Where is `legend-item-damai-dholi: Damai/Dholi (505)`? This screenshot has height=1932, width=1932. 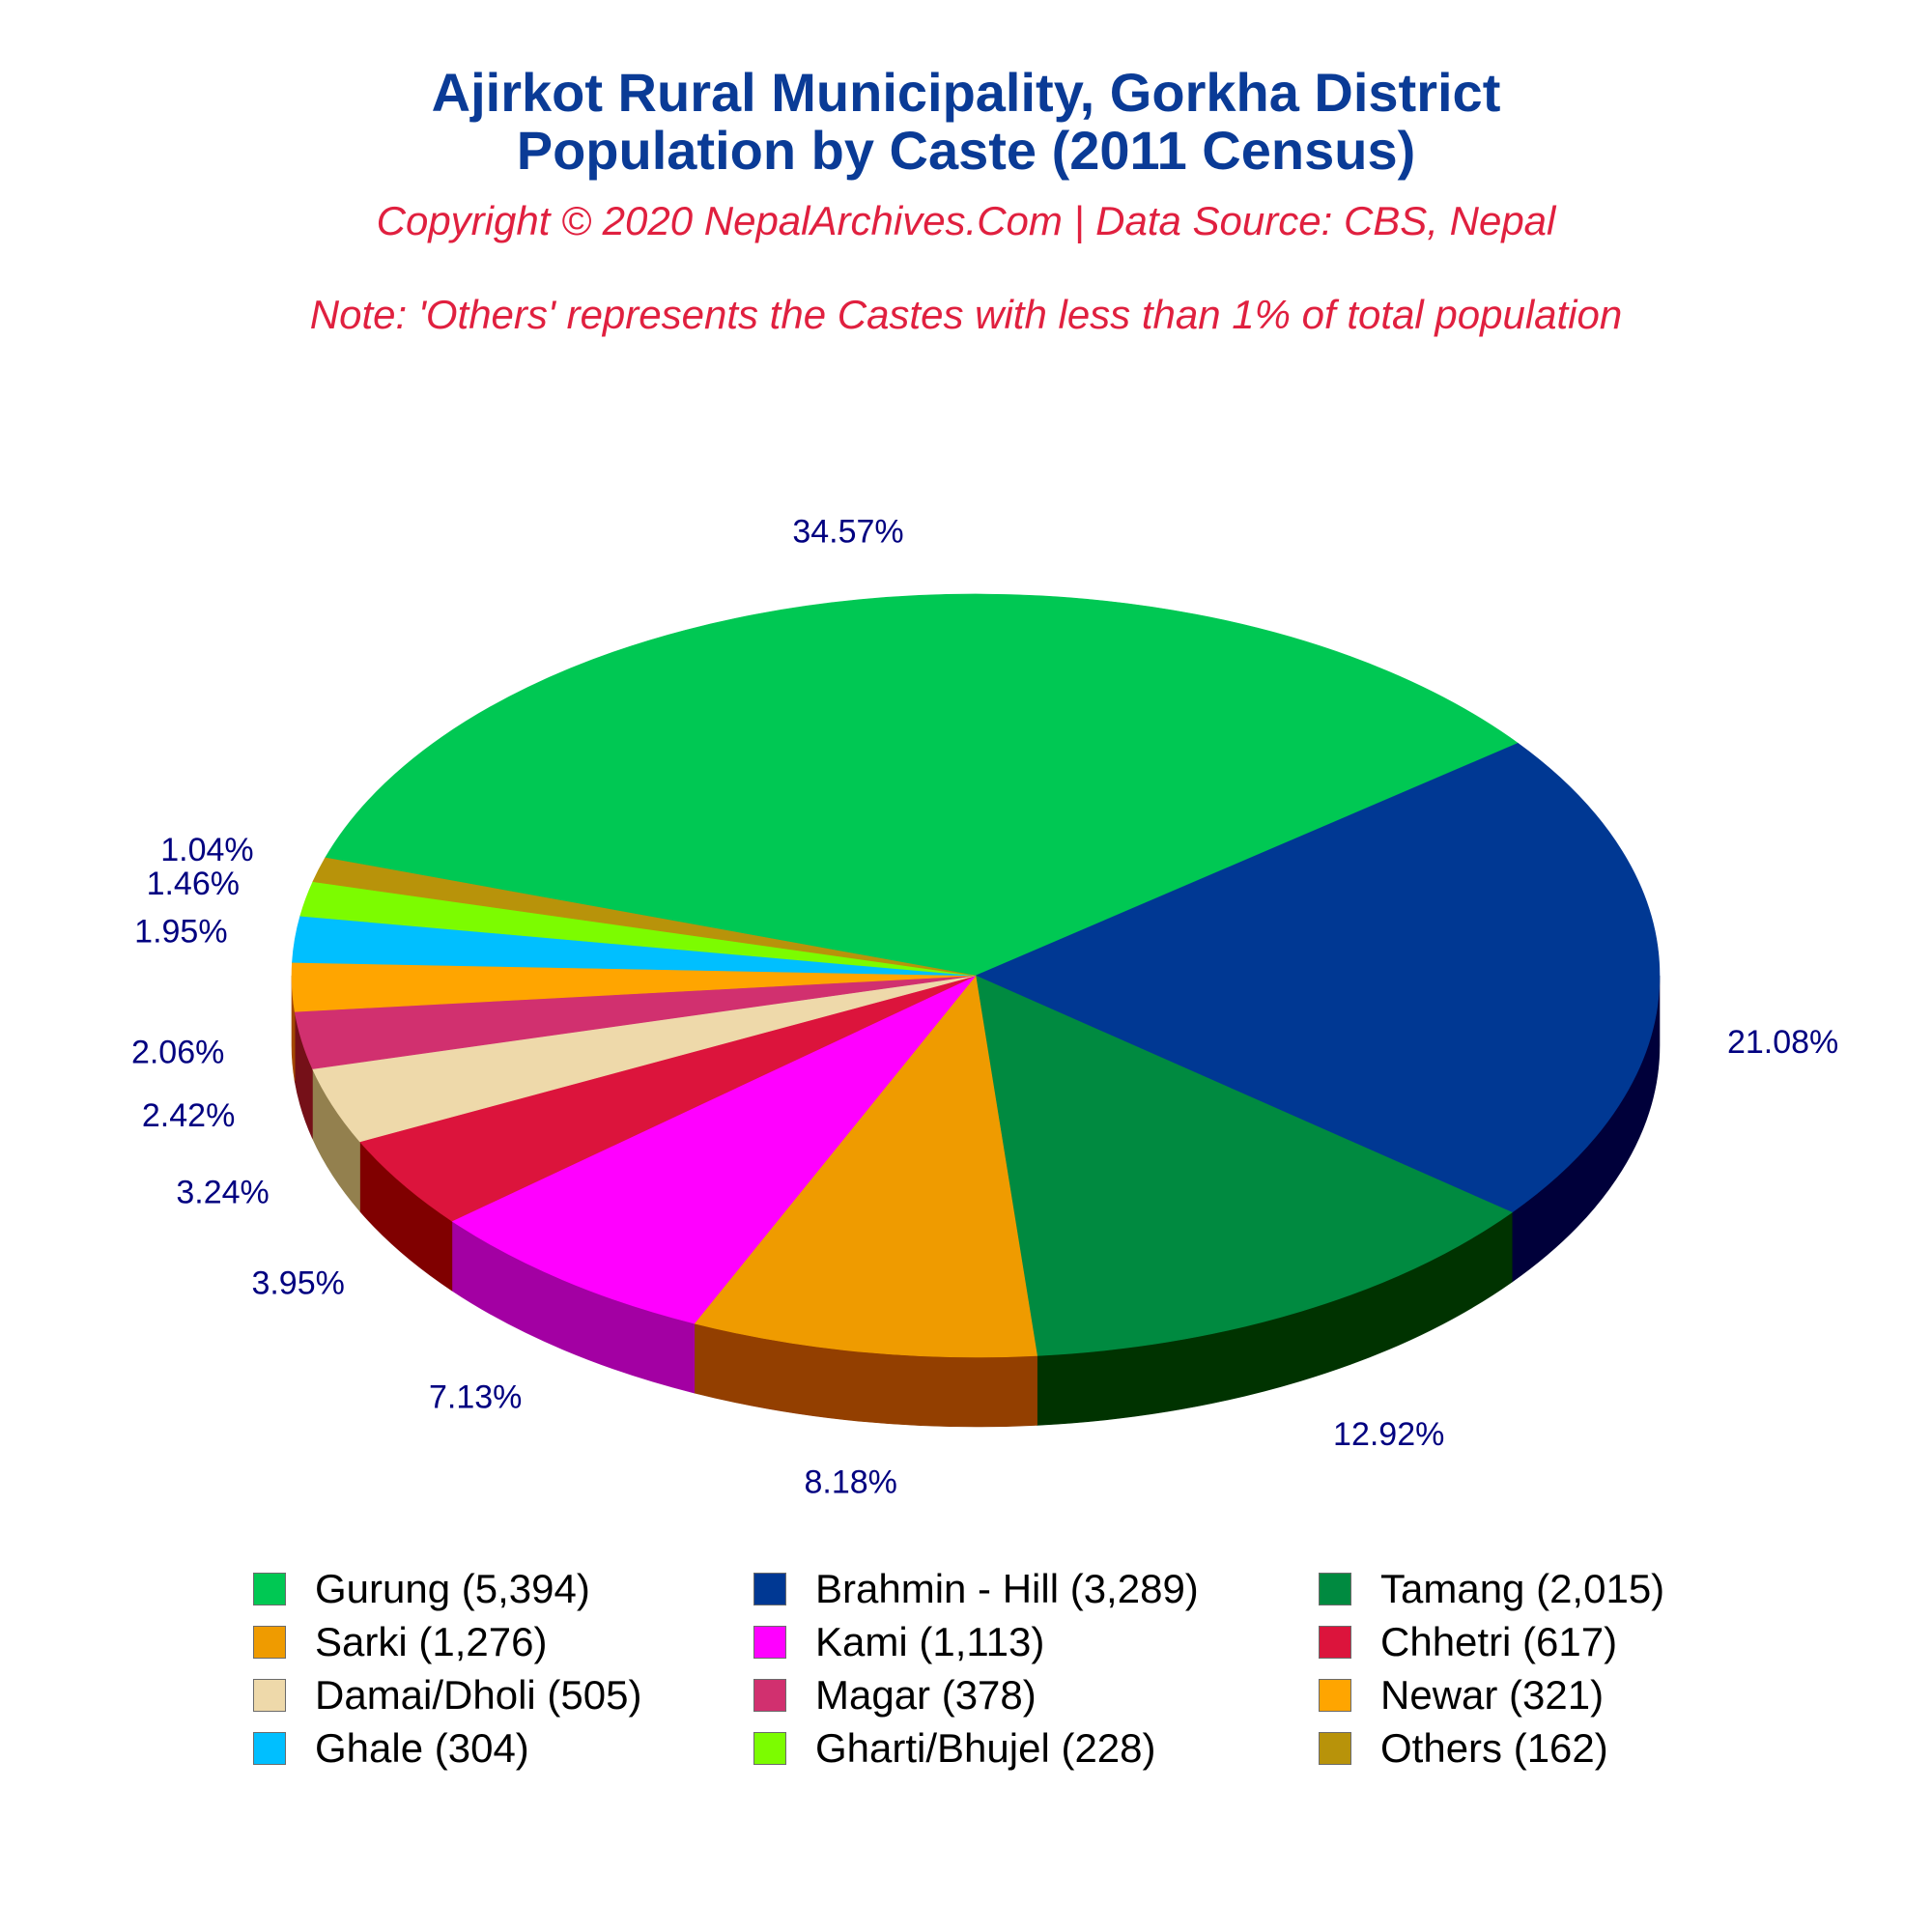 legend-item-damai-dholi: Damai/Dholi (505) is located at coordinates (447, 1695).